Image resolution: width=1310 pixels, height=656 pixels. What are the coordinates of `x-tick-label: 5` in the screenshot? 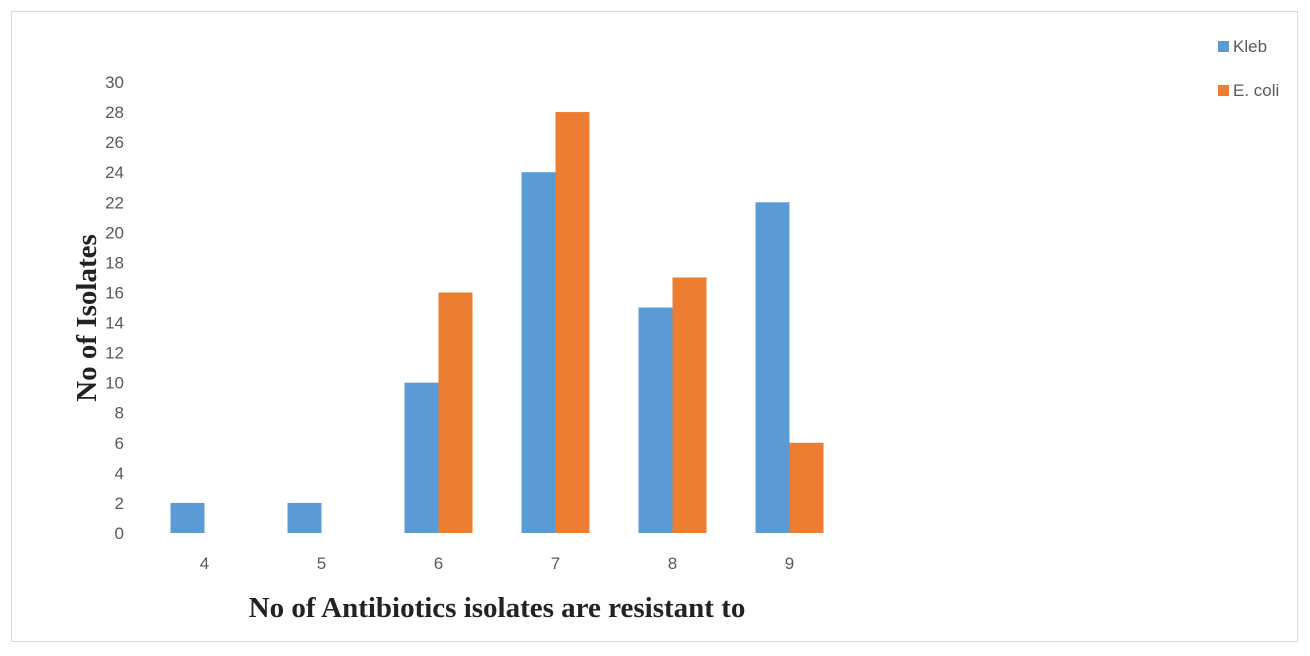 It's located at (321, 563).